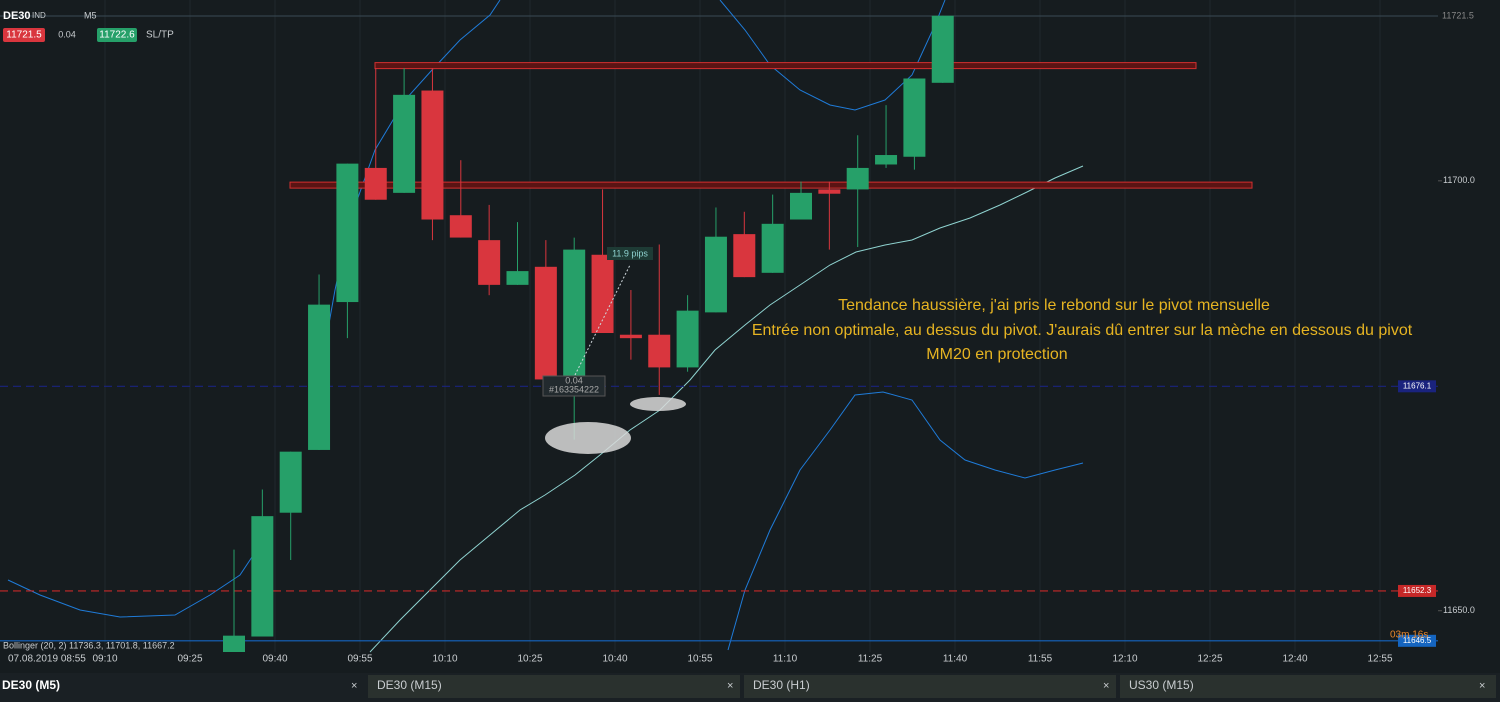 The width and height of the screenshot is (1500, 702). I want to click on x-tick-label: 09:10, so click(104, 659).